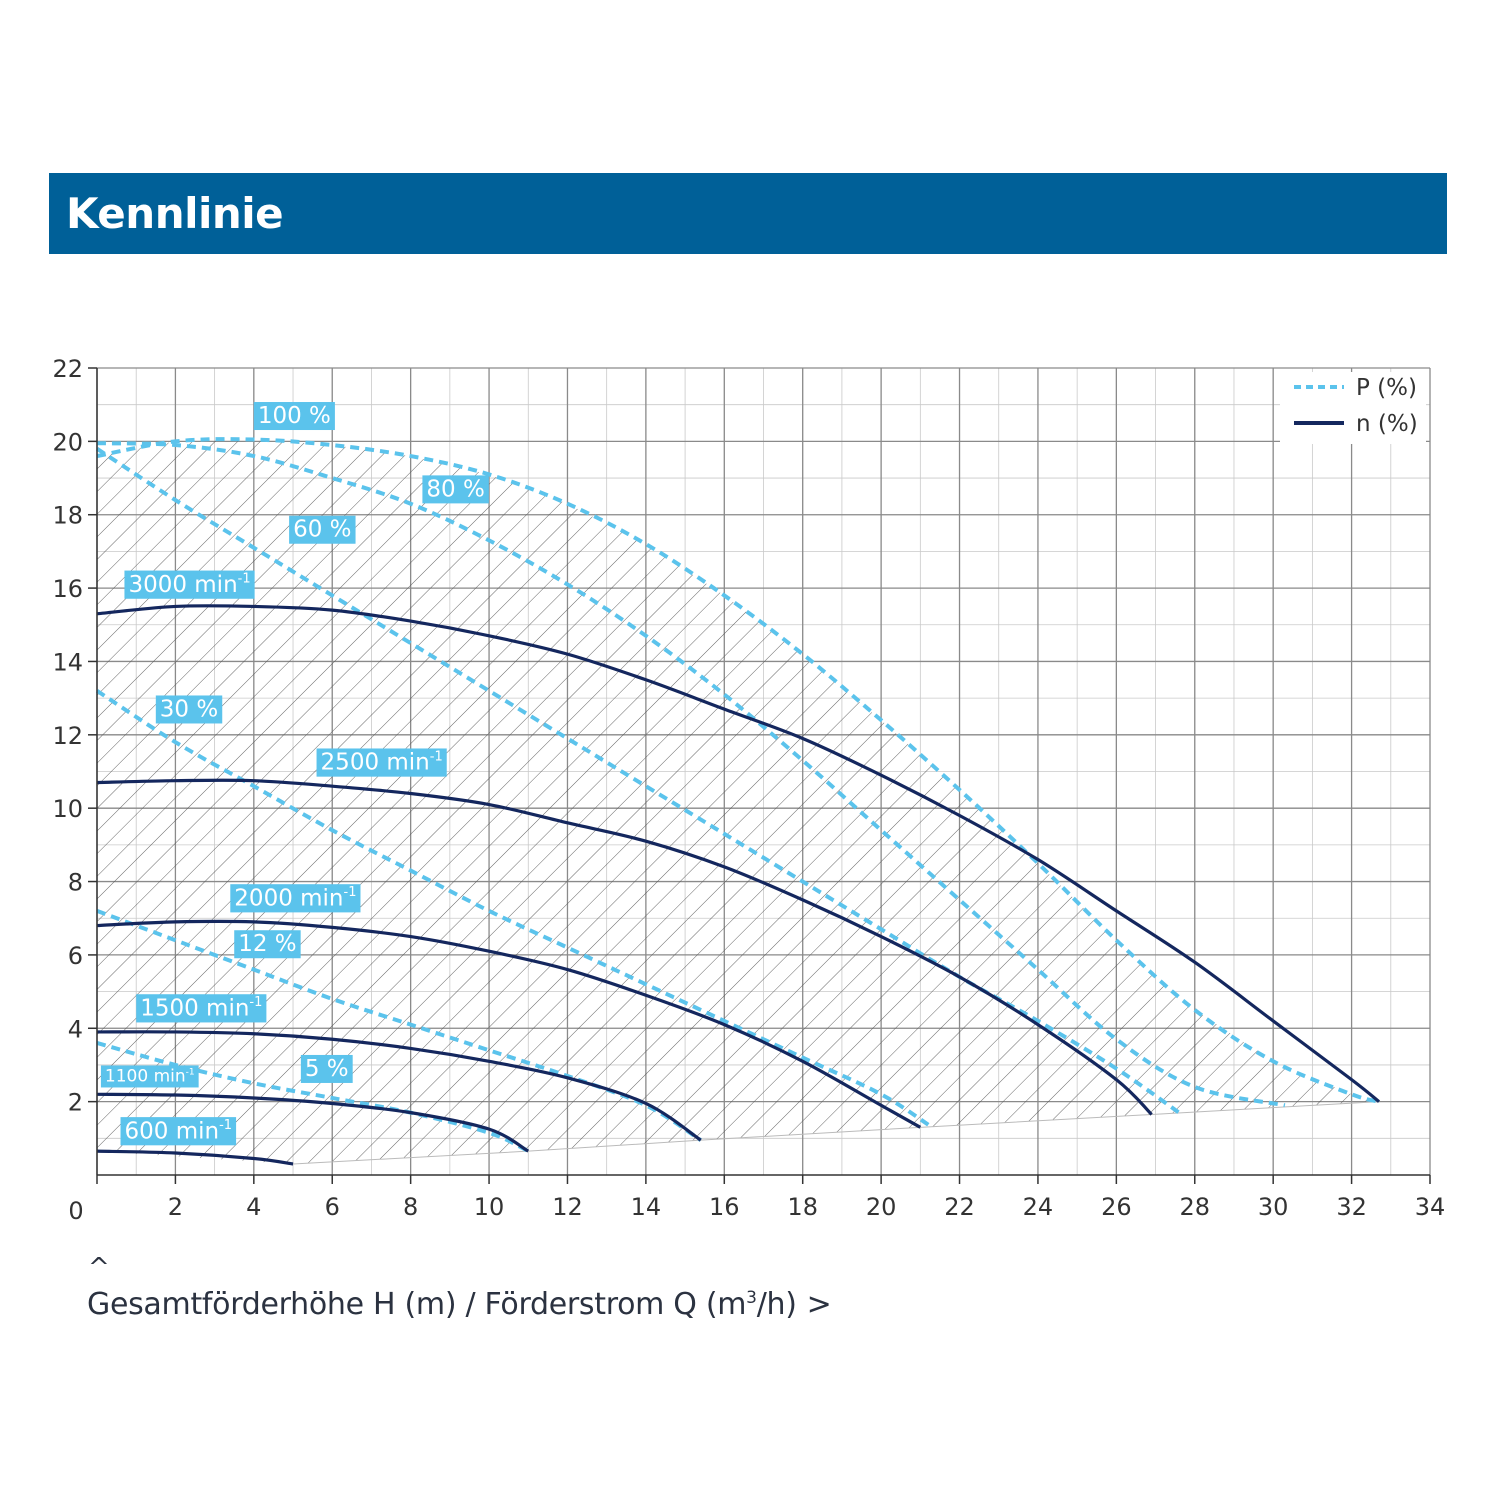 This screenshot has height=1500, width=1500. I want to click on speed-curve-2000-rpm, so click(509, 1024).